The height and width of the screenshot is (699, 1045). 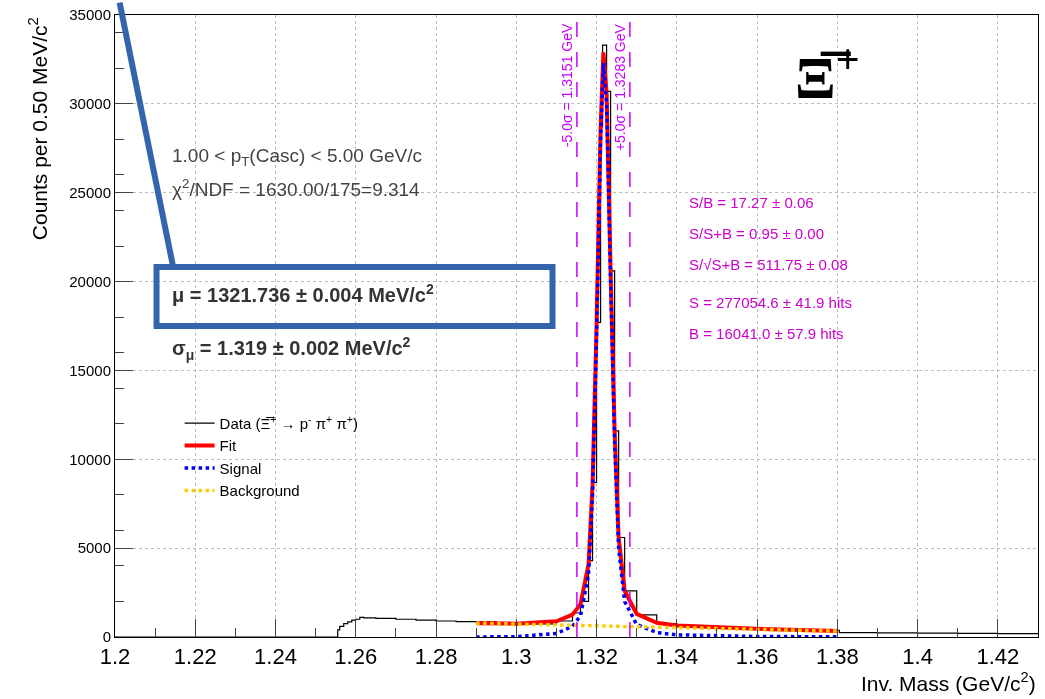 What do you see at coordinates (303, 294) in the screenshot?
I see `annotation: μ = 1321.736 ± 0.004 MeV/c$^{2}$` at bounding box center [303, 294].